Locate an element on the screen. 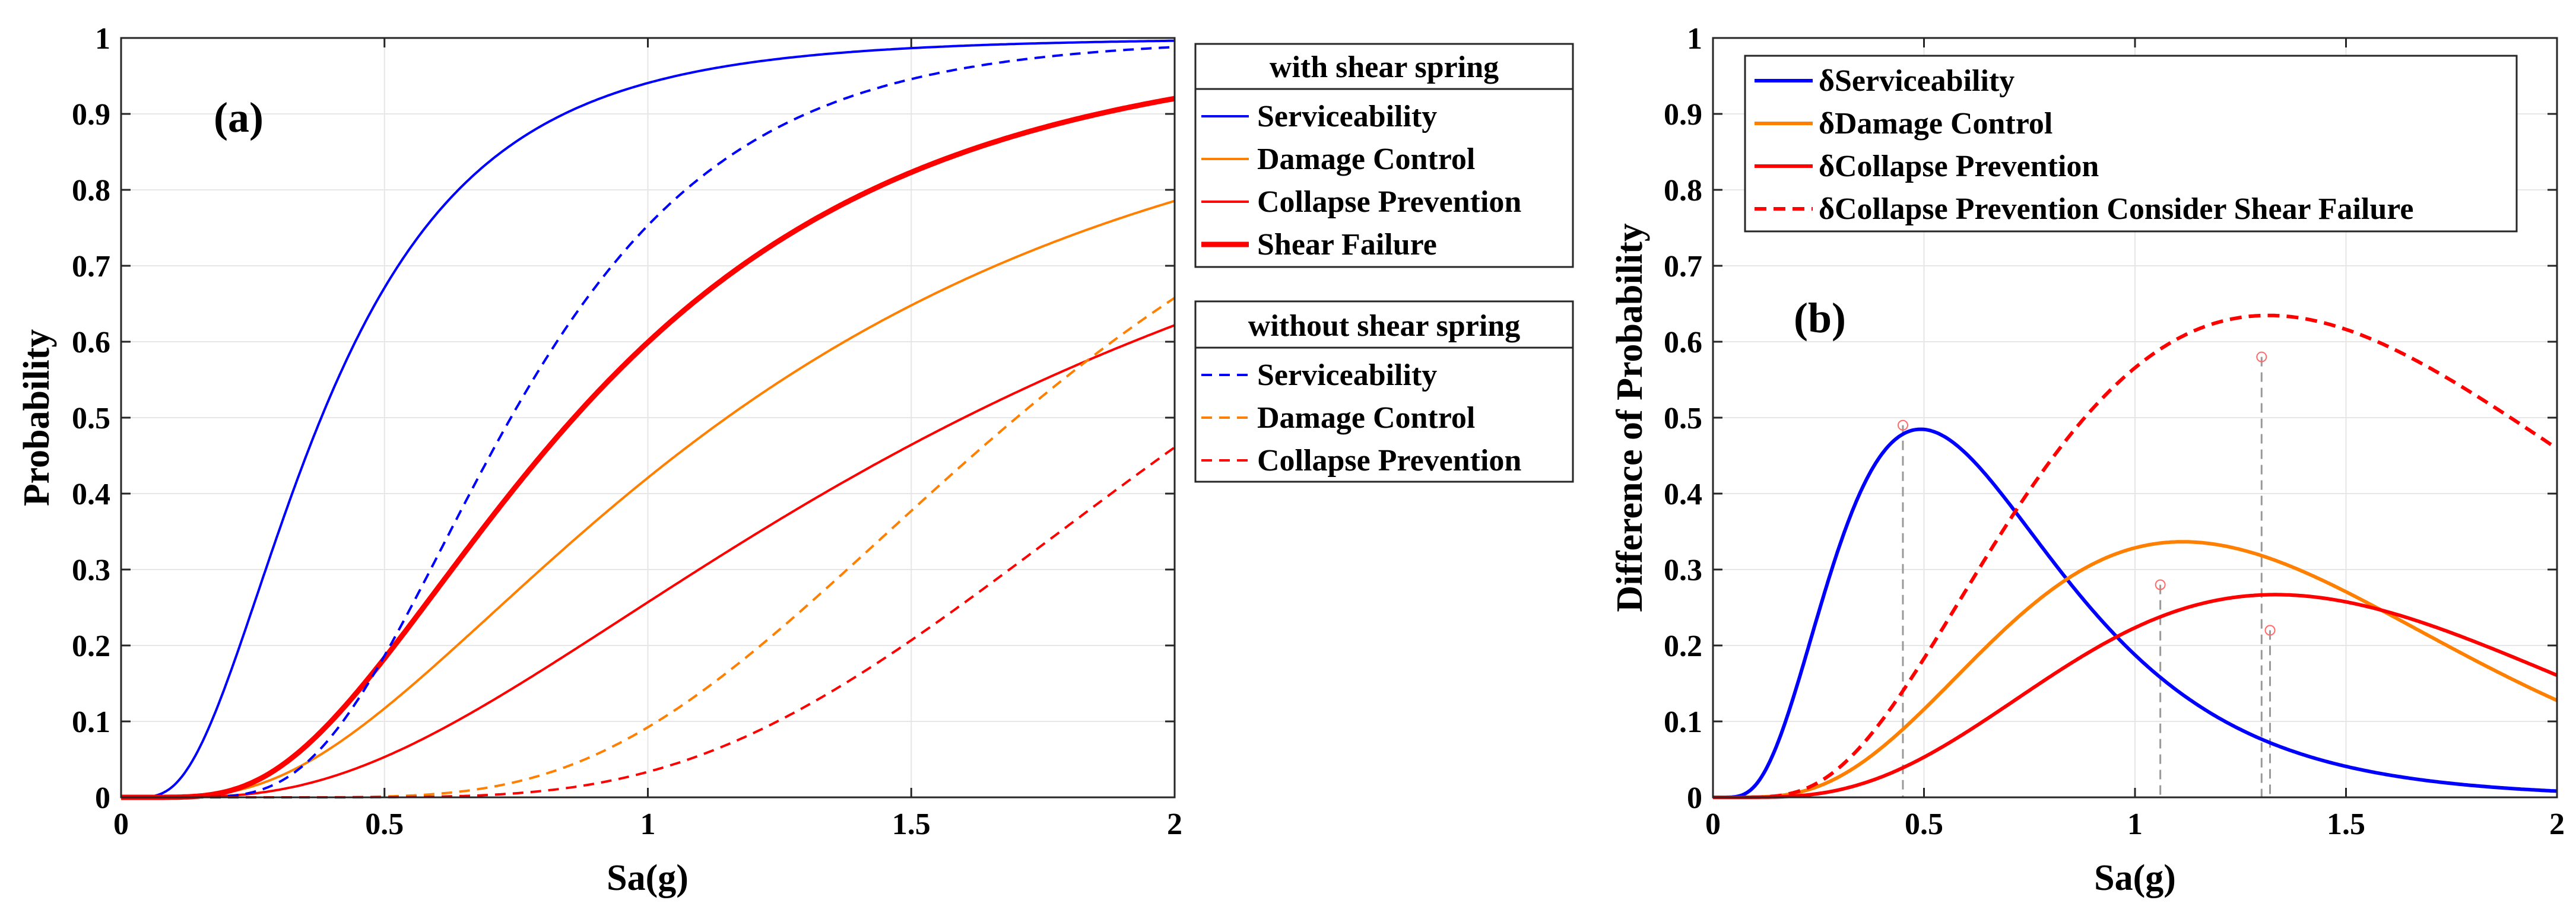  series-line-collapse-prevention is located at coordinates (2135, 696).